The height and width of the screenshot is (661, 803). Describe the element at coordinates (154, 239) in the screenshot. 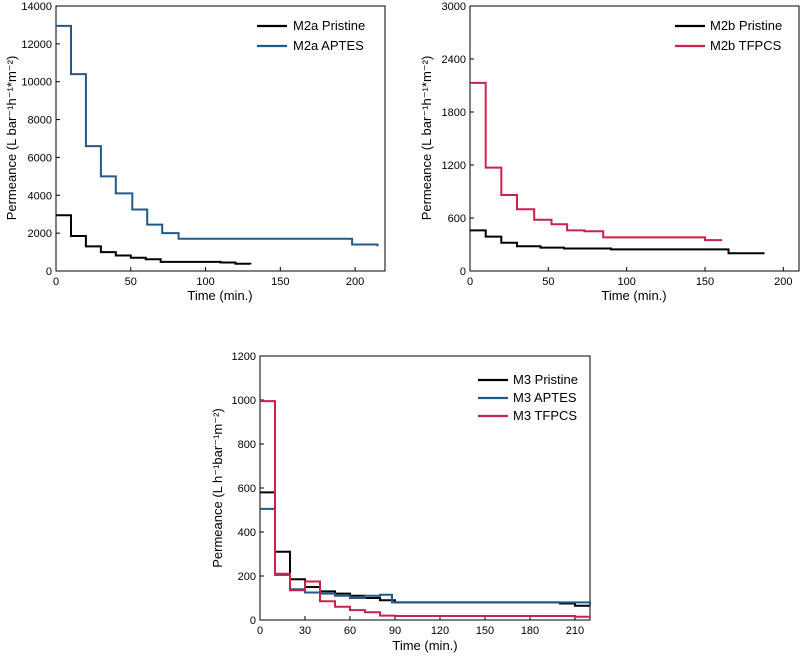

I see `series-line-m2a-pristine` at that location.